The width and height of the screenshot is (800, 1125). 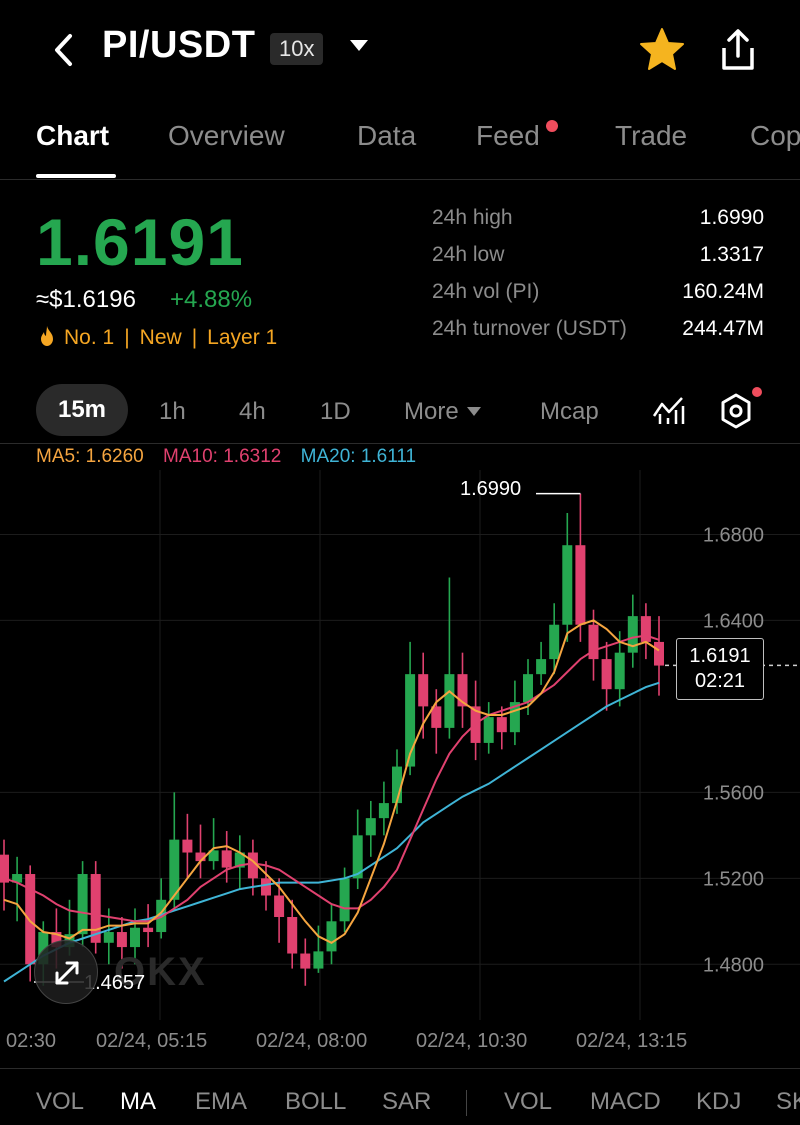 What do you see at coordinates (669, 410) in the screenshot?
I see `indicator-icon` at bounding box center [669, 410].